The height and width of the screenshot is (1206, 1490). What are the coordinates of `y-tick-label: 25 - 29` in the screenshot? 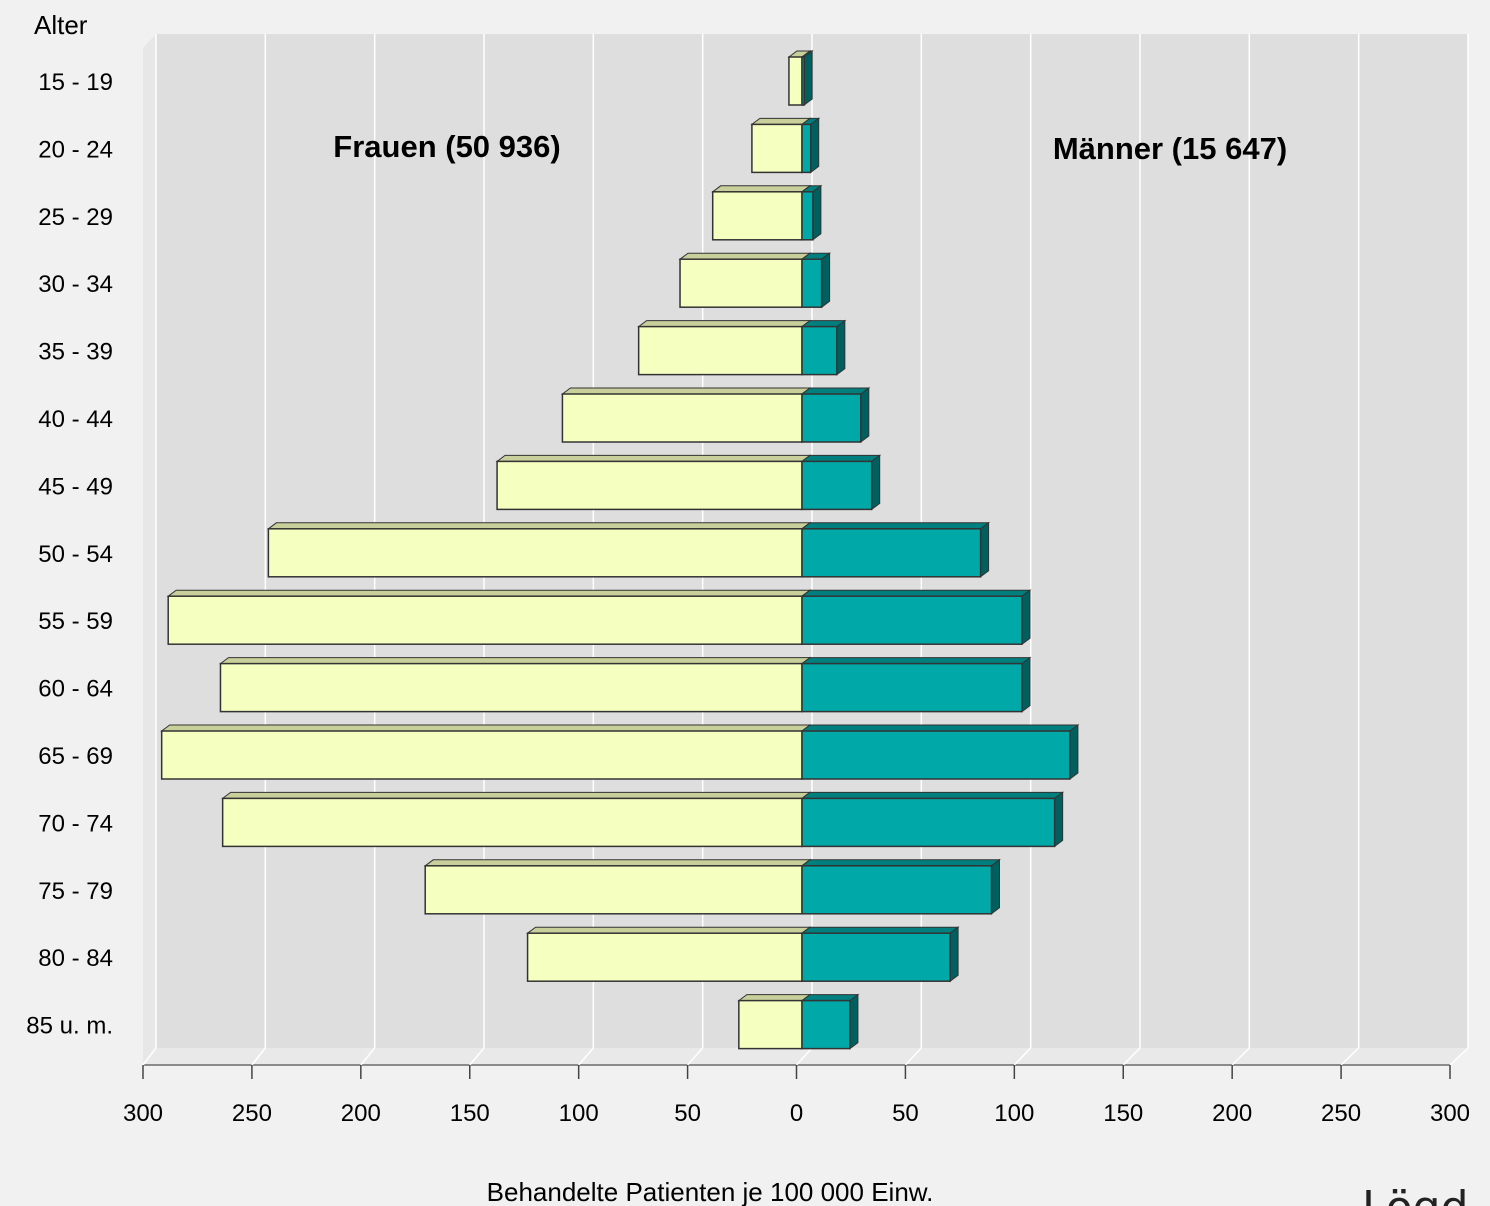 It's located at (75, 217).